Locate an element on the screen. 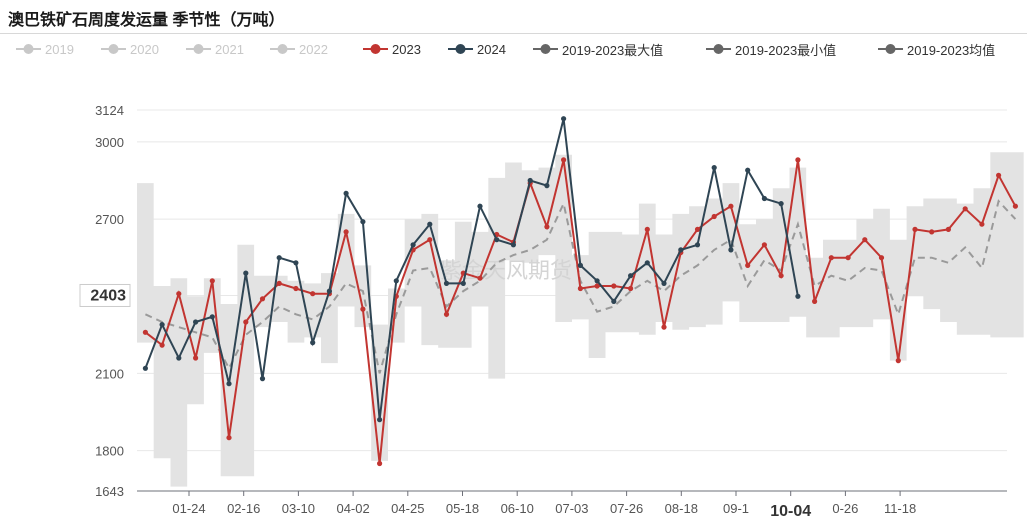 The width and height of the screenshot is (1027, 524). x-tick-label: 04-25 is located at coordinates (407, 508).